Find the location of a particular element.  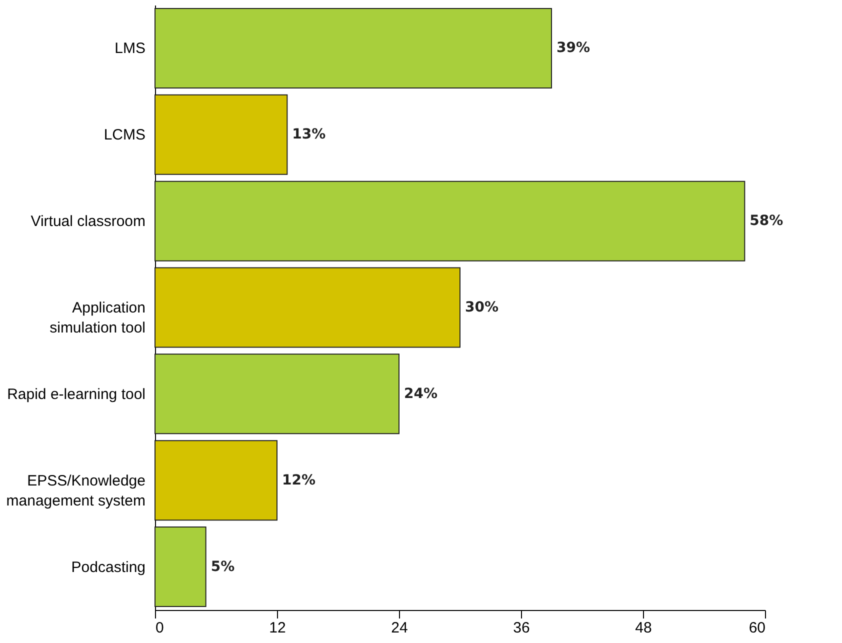

y-tick-label: LMS is located at coordinates (130, 49).